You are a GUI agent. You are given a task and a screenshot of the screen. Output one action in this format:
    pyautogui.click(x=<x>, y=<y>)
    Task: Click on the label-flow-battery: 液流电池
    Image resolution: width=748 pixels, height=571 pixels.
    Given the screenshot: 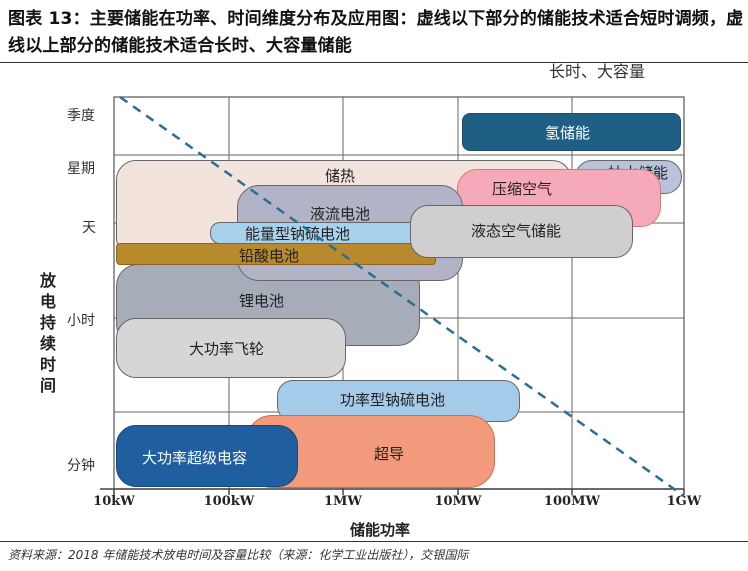 What is the action you would take?
    pyautogui.click(x=340, y=214)
    